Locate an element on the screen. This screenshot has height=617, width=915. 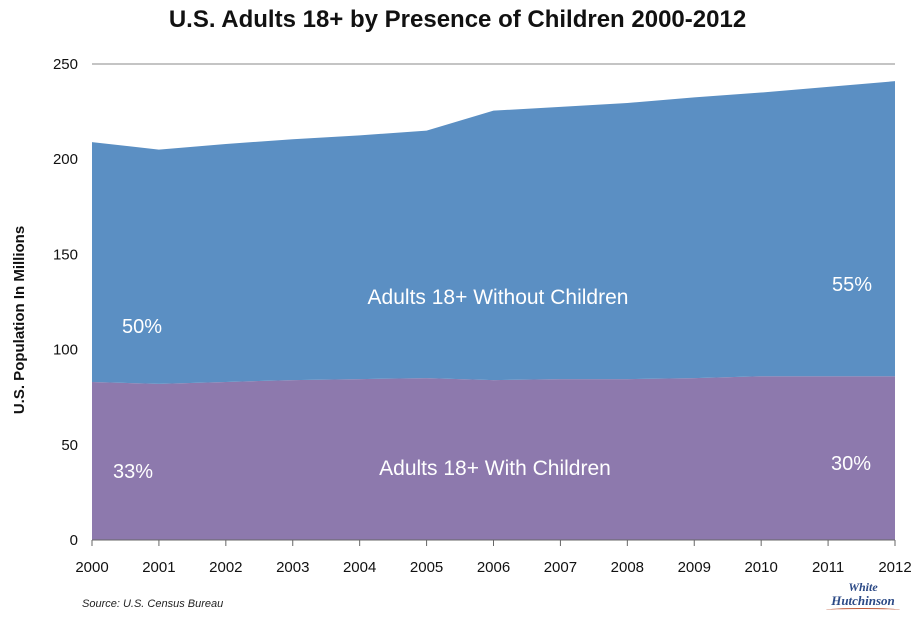
y-tick-label: 0 is located at coordinates (74, 540).